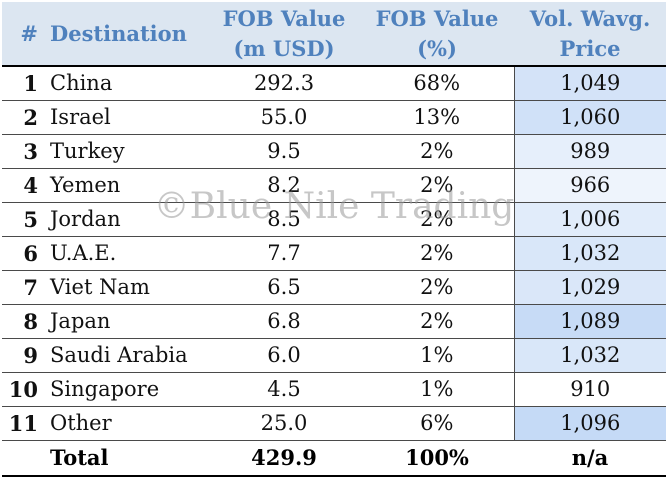 The height and width of the screenshot is (477, 668). I want to click on price-cell: 1,060, so click(589, 117).